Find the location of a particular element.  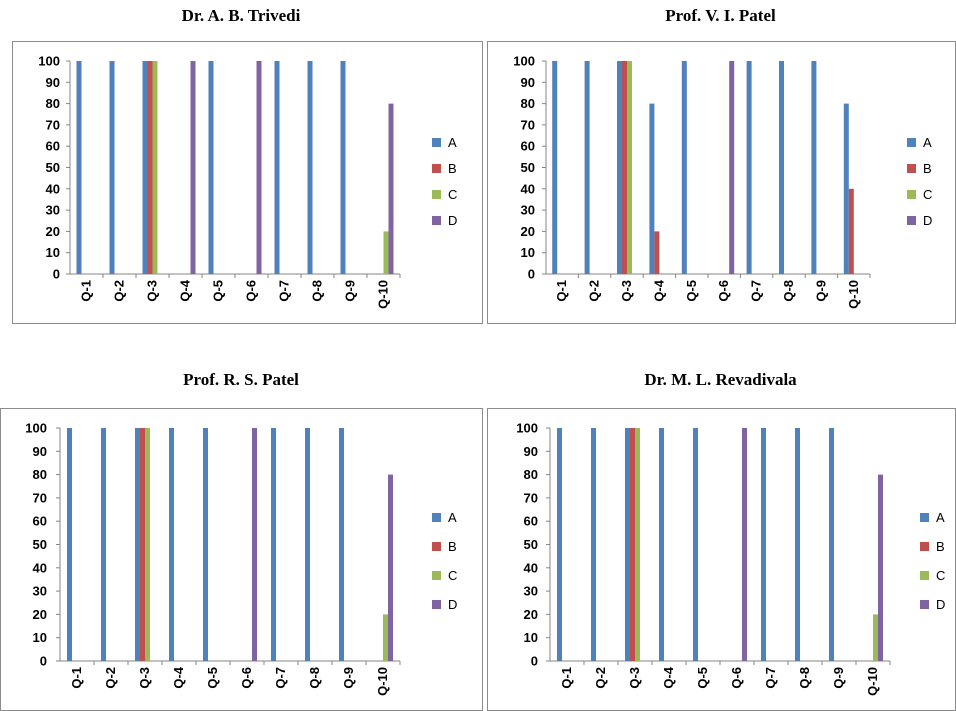

legend-swatch-d is located at coordinates (911, 220).